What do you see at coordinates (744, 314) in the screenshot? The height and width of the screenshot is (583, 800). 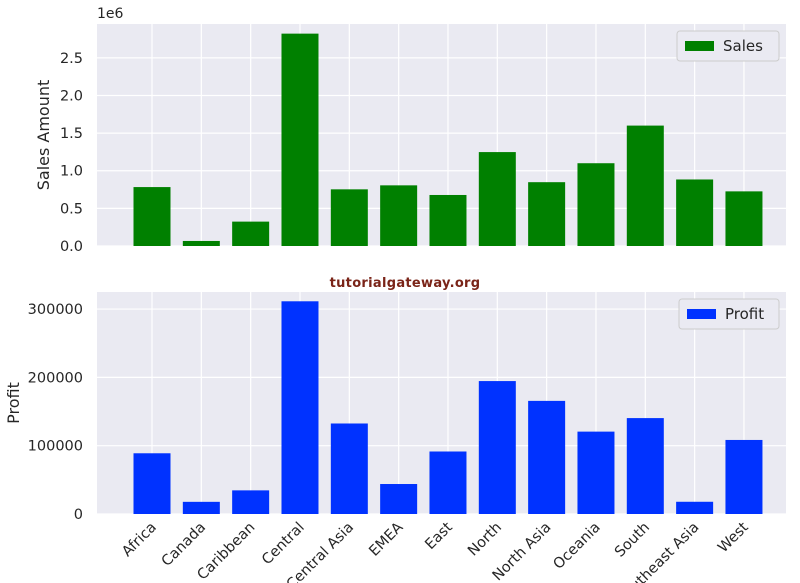 I see `legend-label: Profit` at bounding box center [744, 314].